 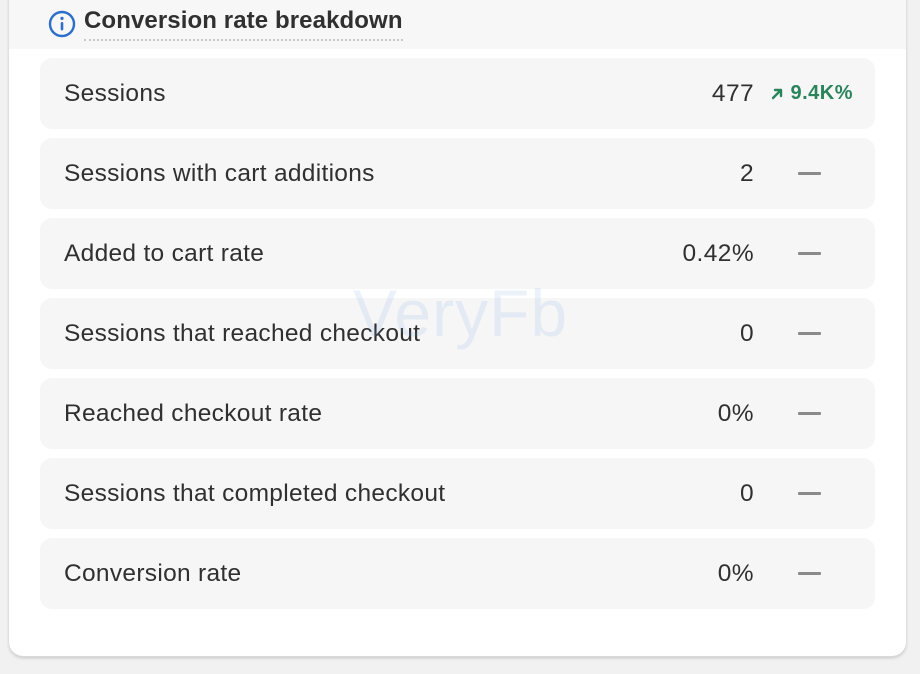 What do you see at coordinates (193, 413) in the screenshot?
I see `metric-label: Reached checkout rate` at bounding box center [193, 413].